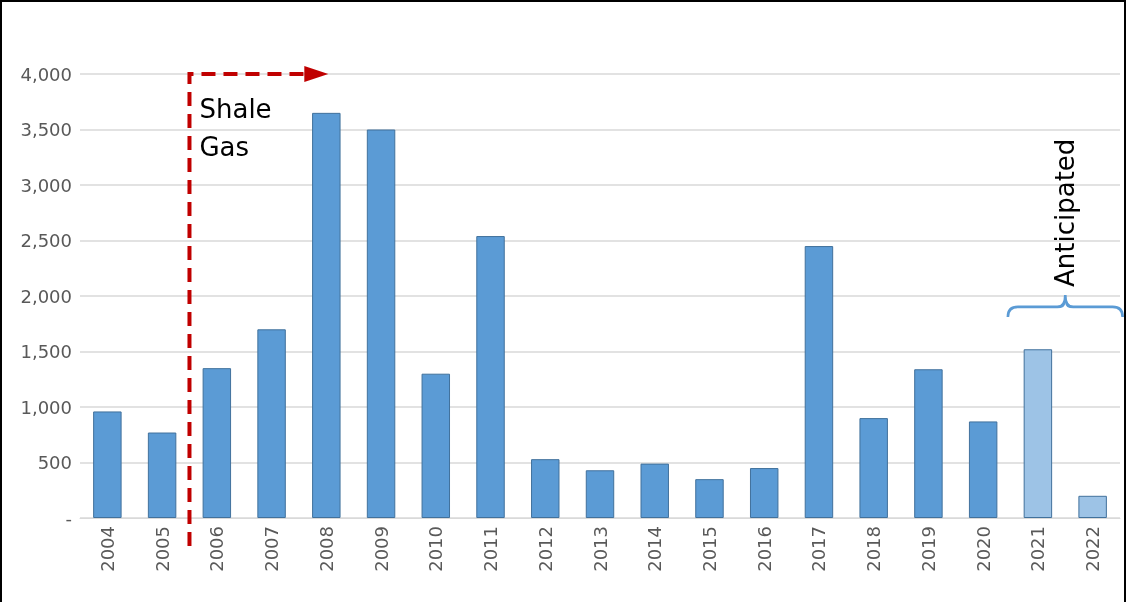 This screenshot has height=602, width=1126. What do you see at coordinates (46, 129) in the screenshot?
I see `y-tick-label: 3,500` at bounding box center [46, 129].